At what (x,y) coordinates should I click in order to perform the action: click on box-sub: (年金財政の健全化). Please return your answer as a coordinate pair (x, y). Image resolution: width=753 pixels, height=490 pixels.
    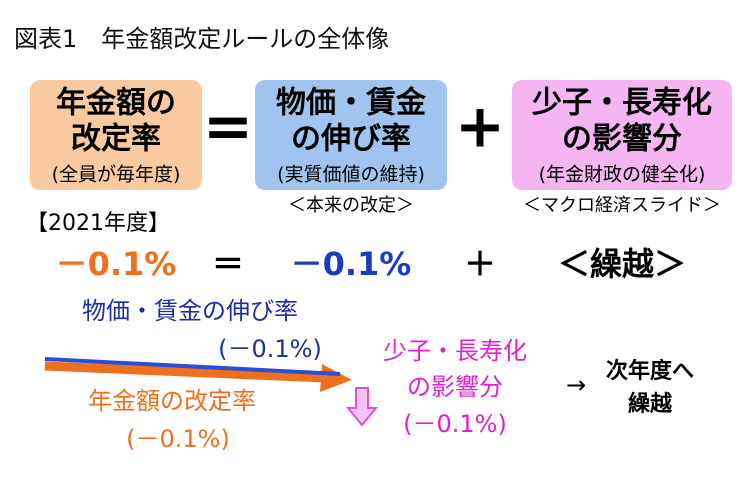
    Looking at the image, I should click on (622, 175).